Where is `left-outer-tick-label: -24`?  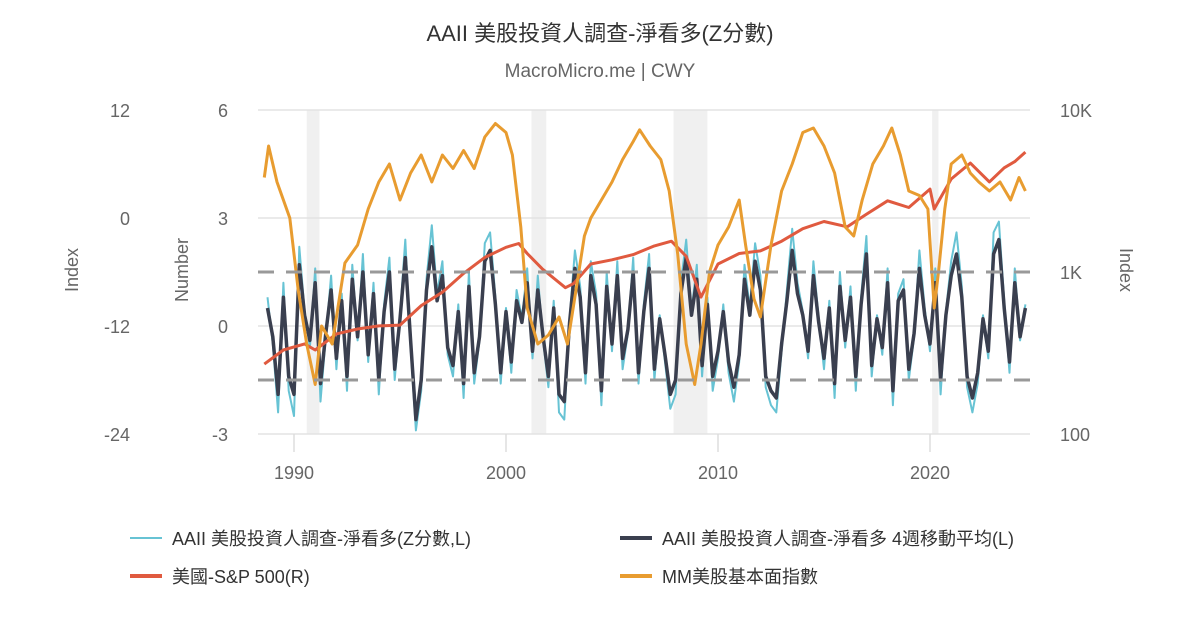 left-outer-tick-label: -24 is located at coordinates (117, 435).